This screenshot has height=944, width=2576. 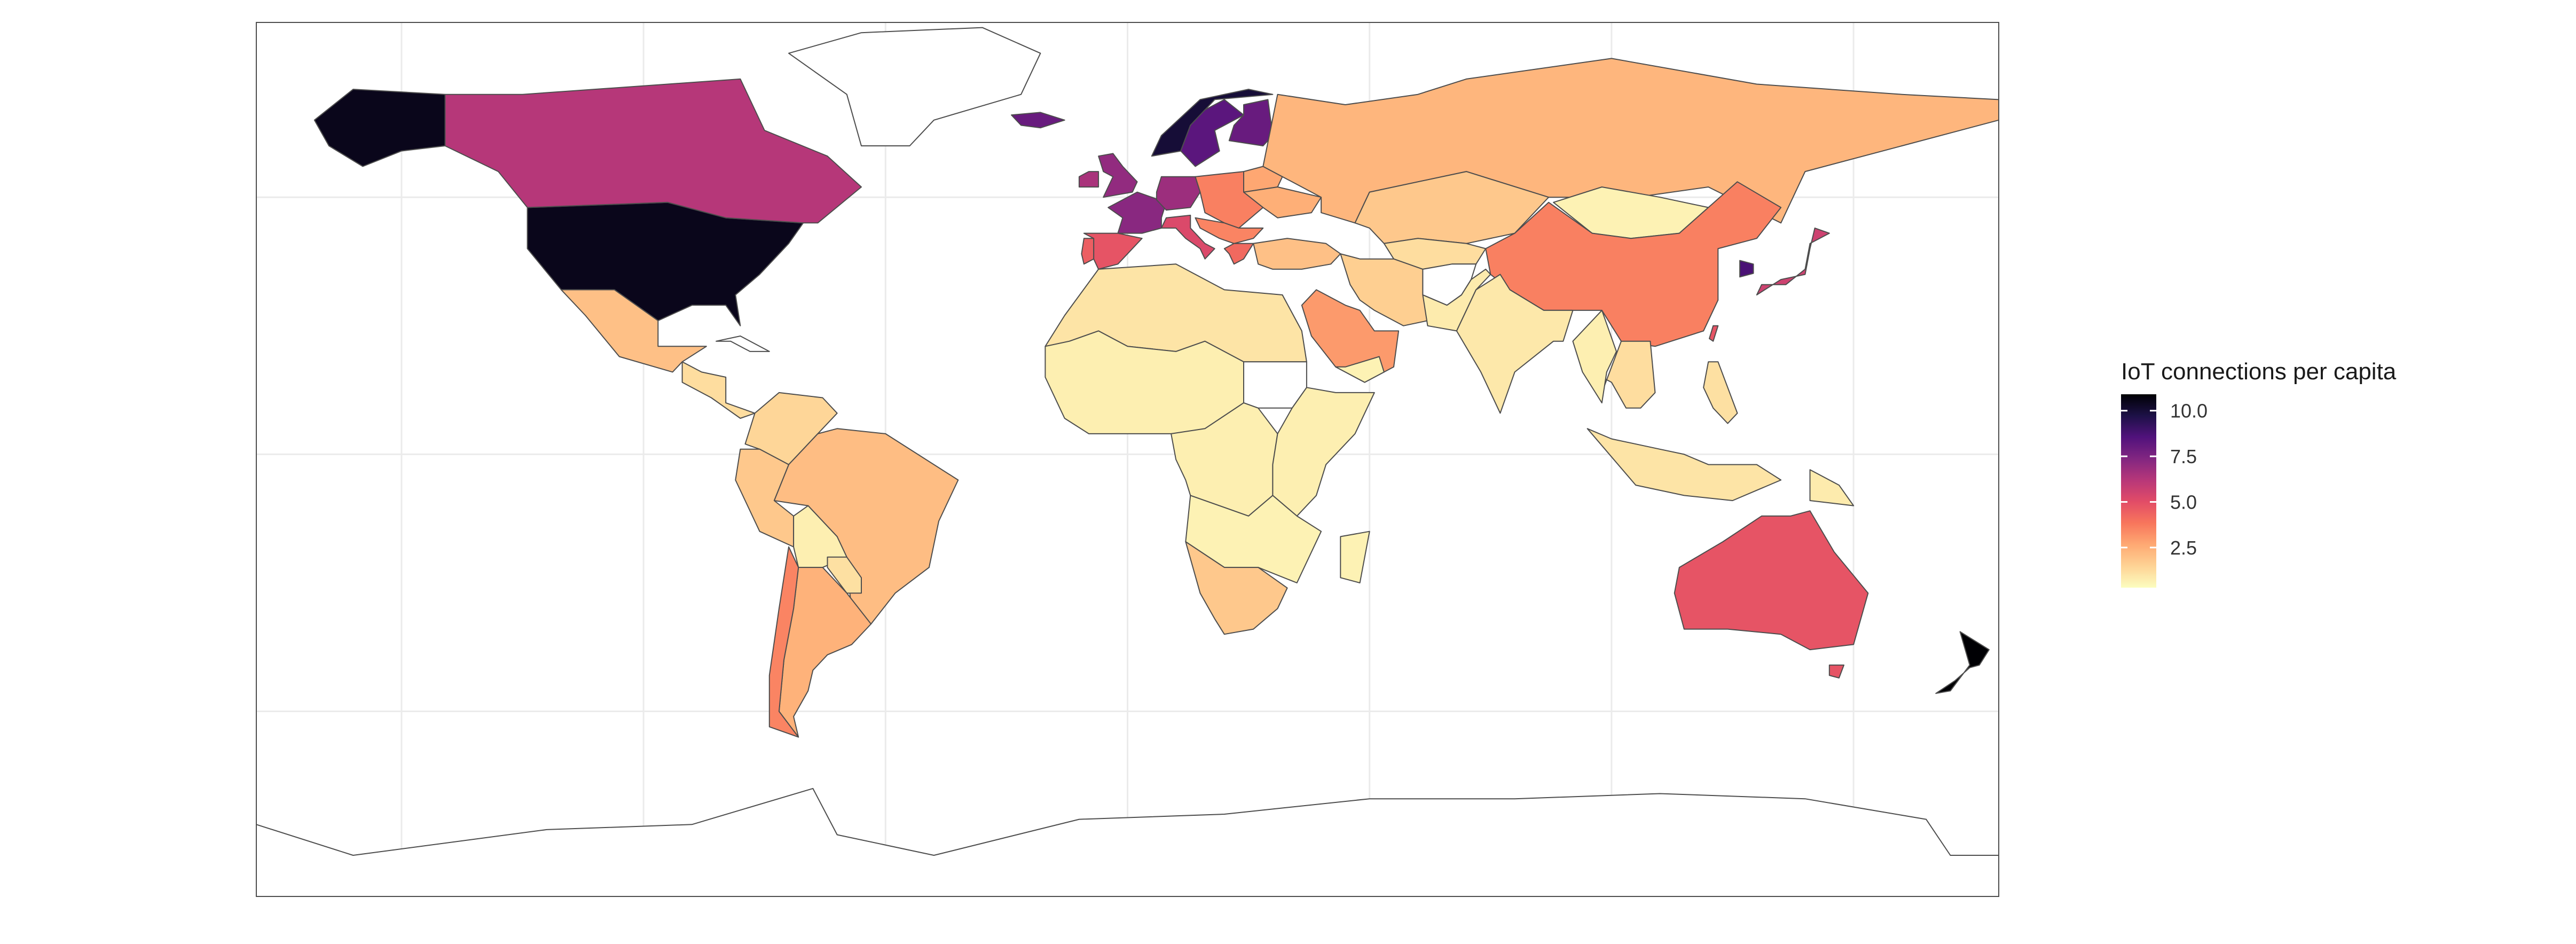 I want to click on country-alaska-us, so click(x=379, y=128).